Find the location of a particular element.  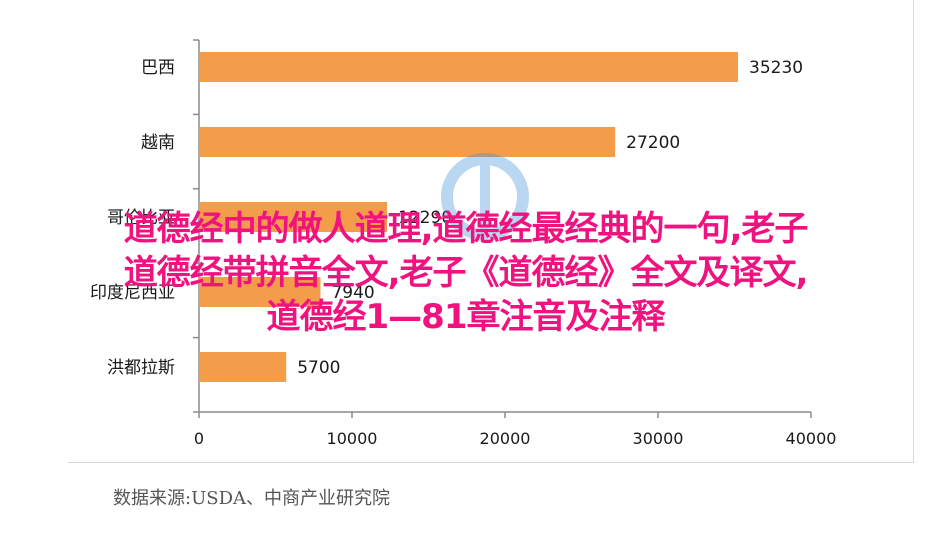

category-label: 哥伦比亚 is located at coordinates (141, 218).